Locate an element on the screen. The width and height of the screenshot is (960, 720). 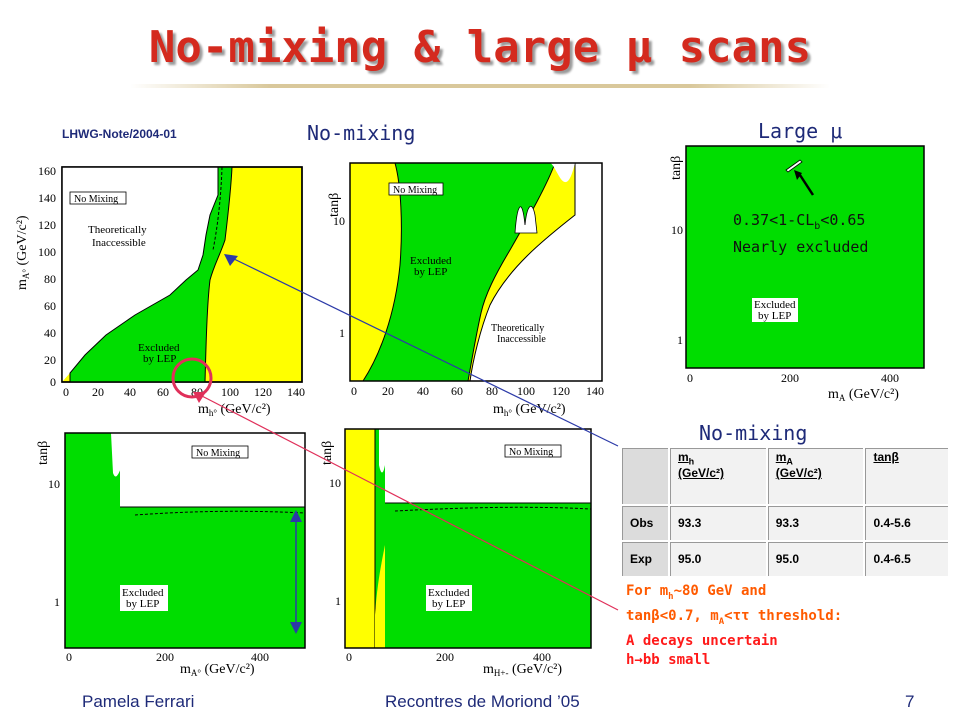
annotation-arrow is located at coordinates (806, 185).